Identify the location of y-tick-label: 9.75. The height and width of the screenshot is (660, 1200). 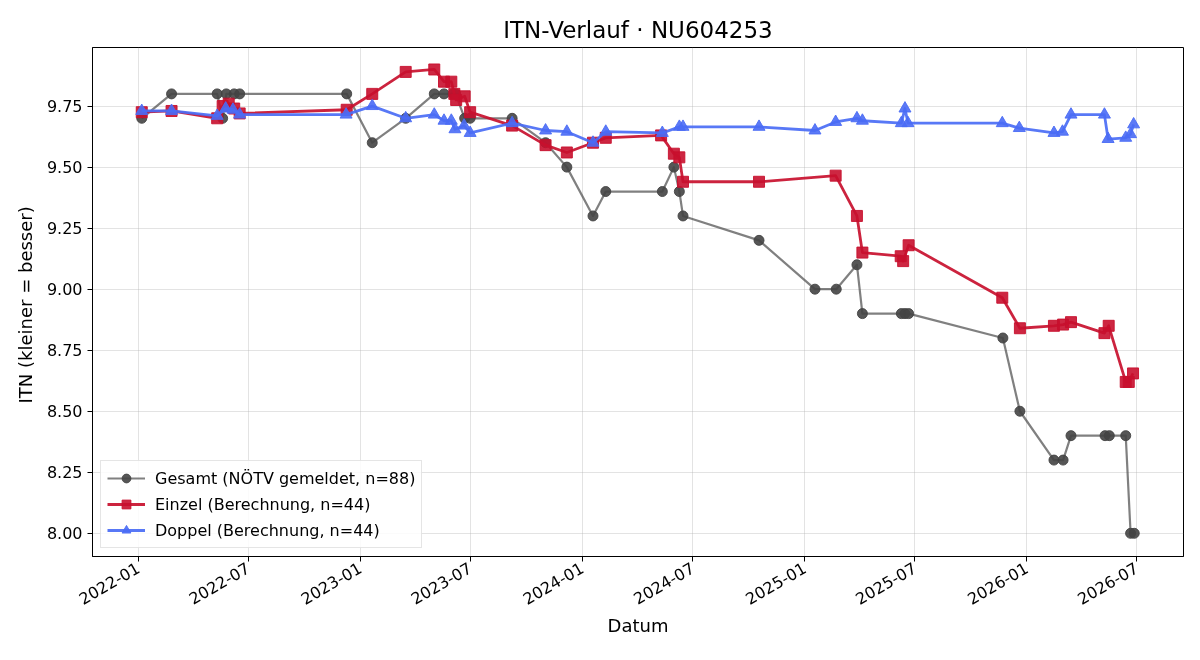
(64, 107).